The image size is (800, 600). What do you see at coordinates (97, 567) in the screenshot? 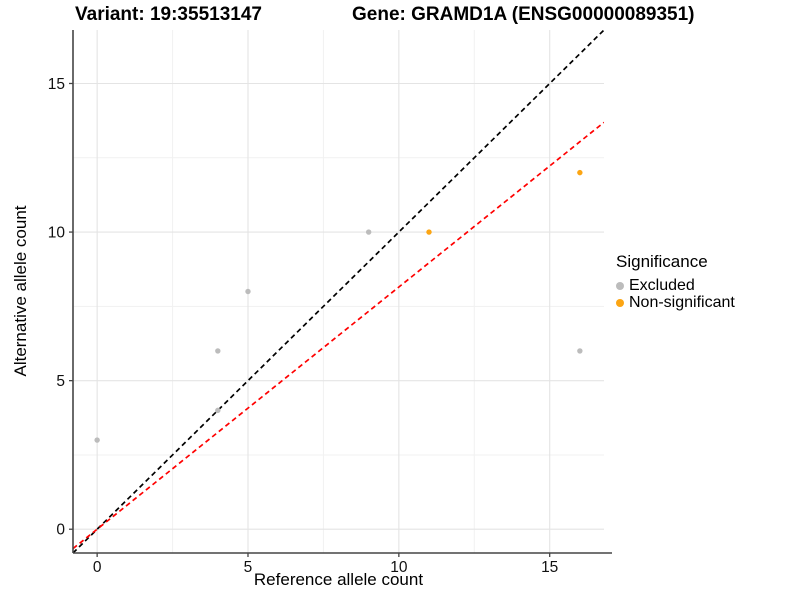
I see `x-tick-label: 0` at bounding box center [97, 567].